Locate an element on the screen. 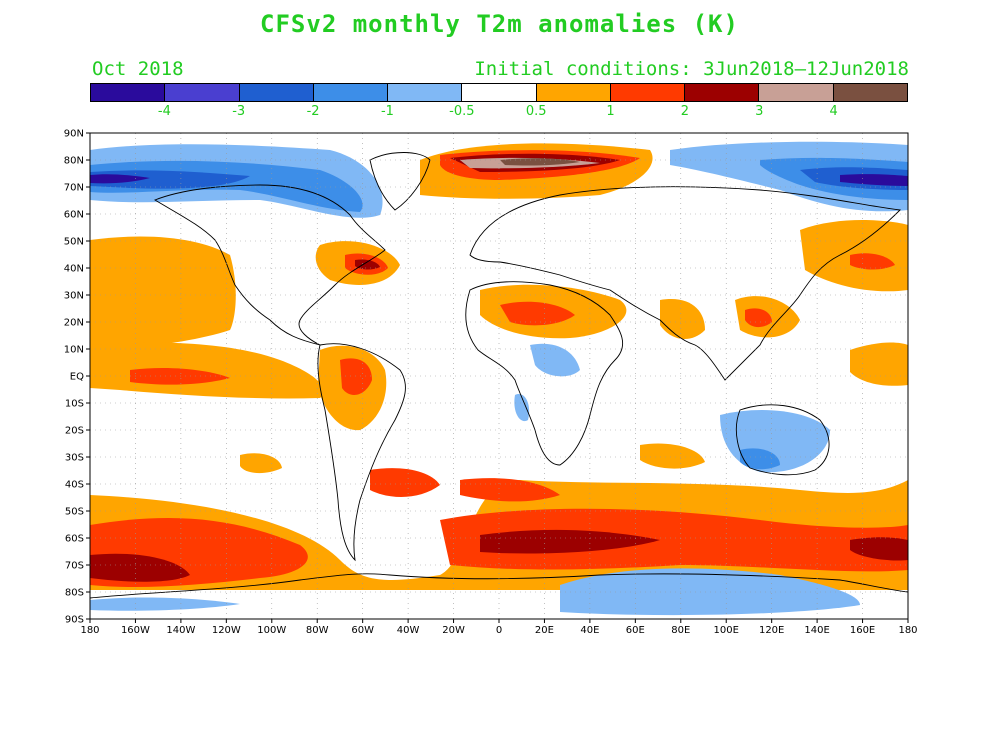  coastline-africa is located at coordinates (544, 373).